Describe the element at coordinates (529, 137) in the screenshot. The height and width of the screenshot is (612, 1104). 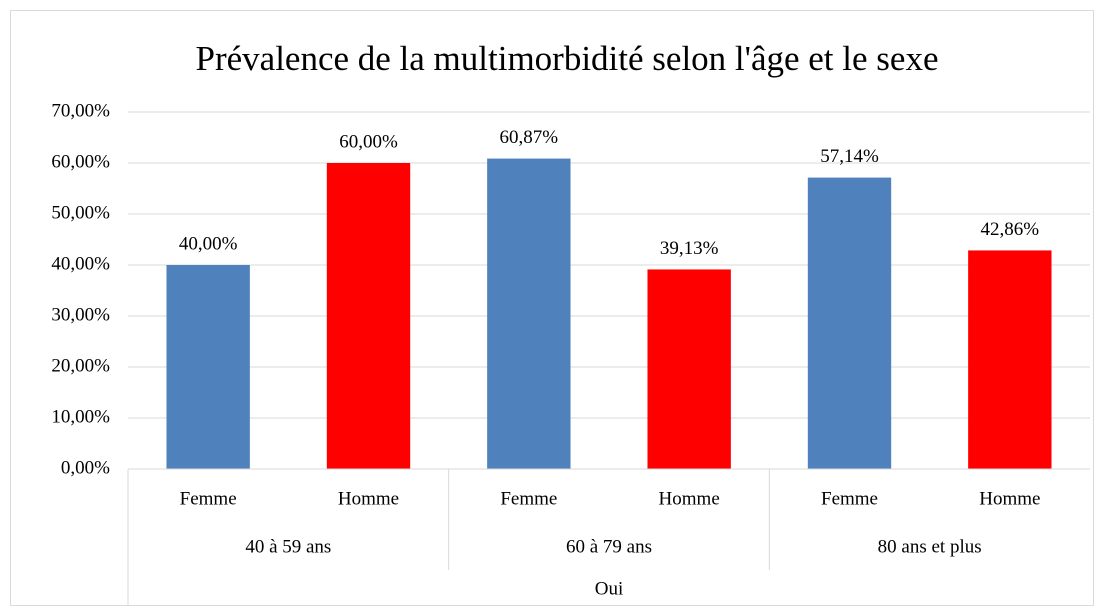
I see `data-label: 60,87%` at that location.